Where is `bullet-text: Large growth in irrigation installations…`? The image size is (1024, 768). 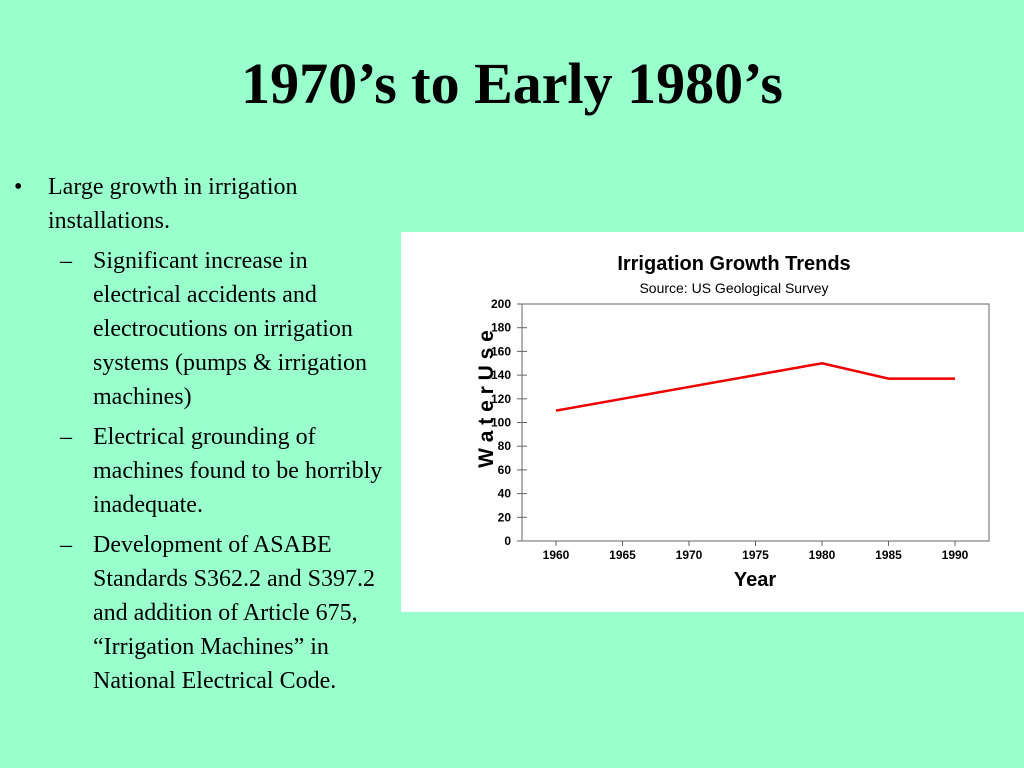
bullet-text: Large growth in irrigation installations… is located at coordinates (173, 204).